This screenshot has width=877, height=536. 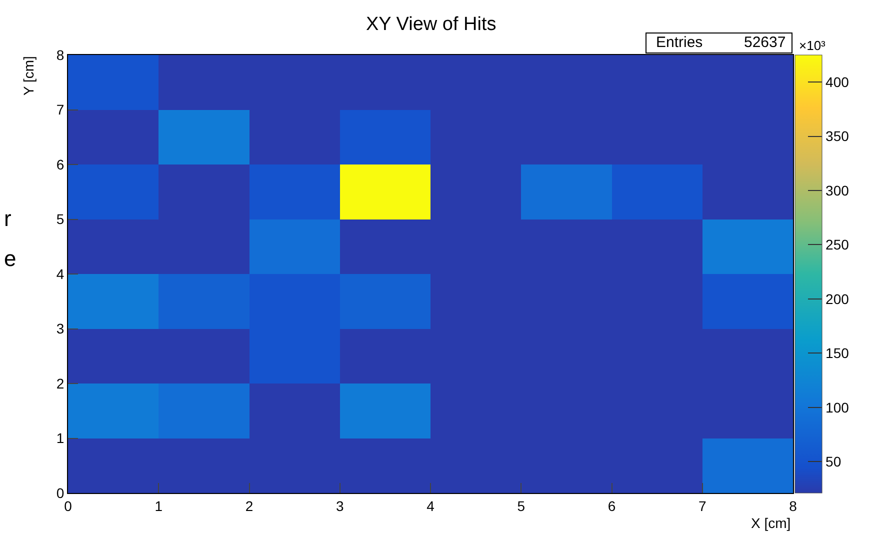 I want to click on y-tick-label: 6, so click(x=60, y=164).